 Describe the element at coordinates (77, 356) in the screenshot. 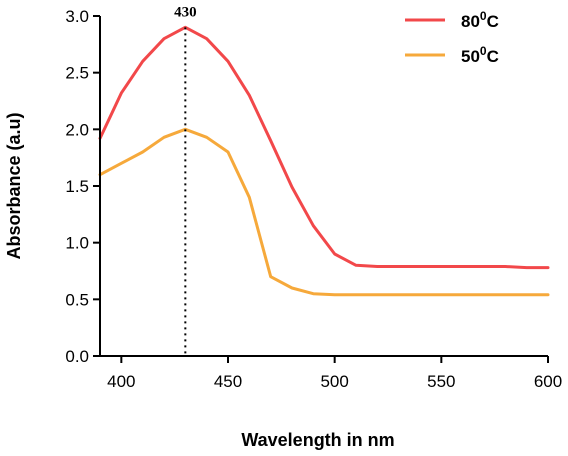

I see `y-tick-label: 0.0` at that location.